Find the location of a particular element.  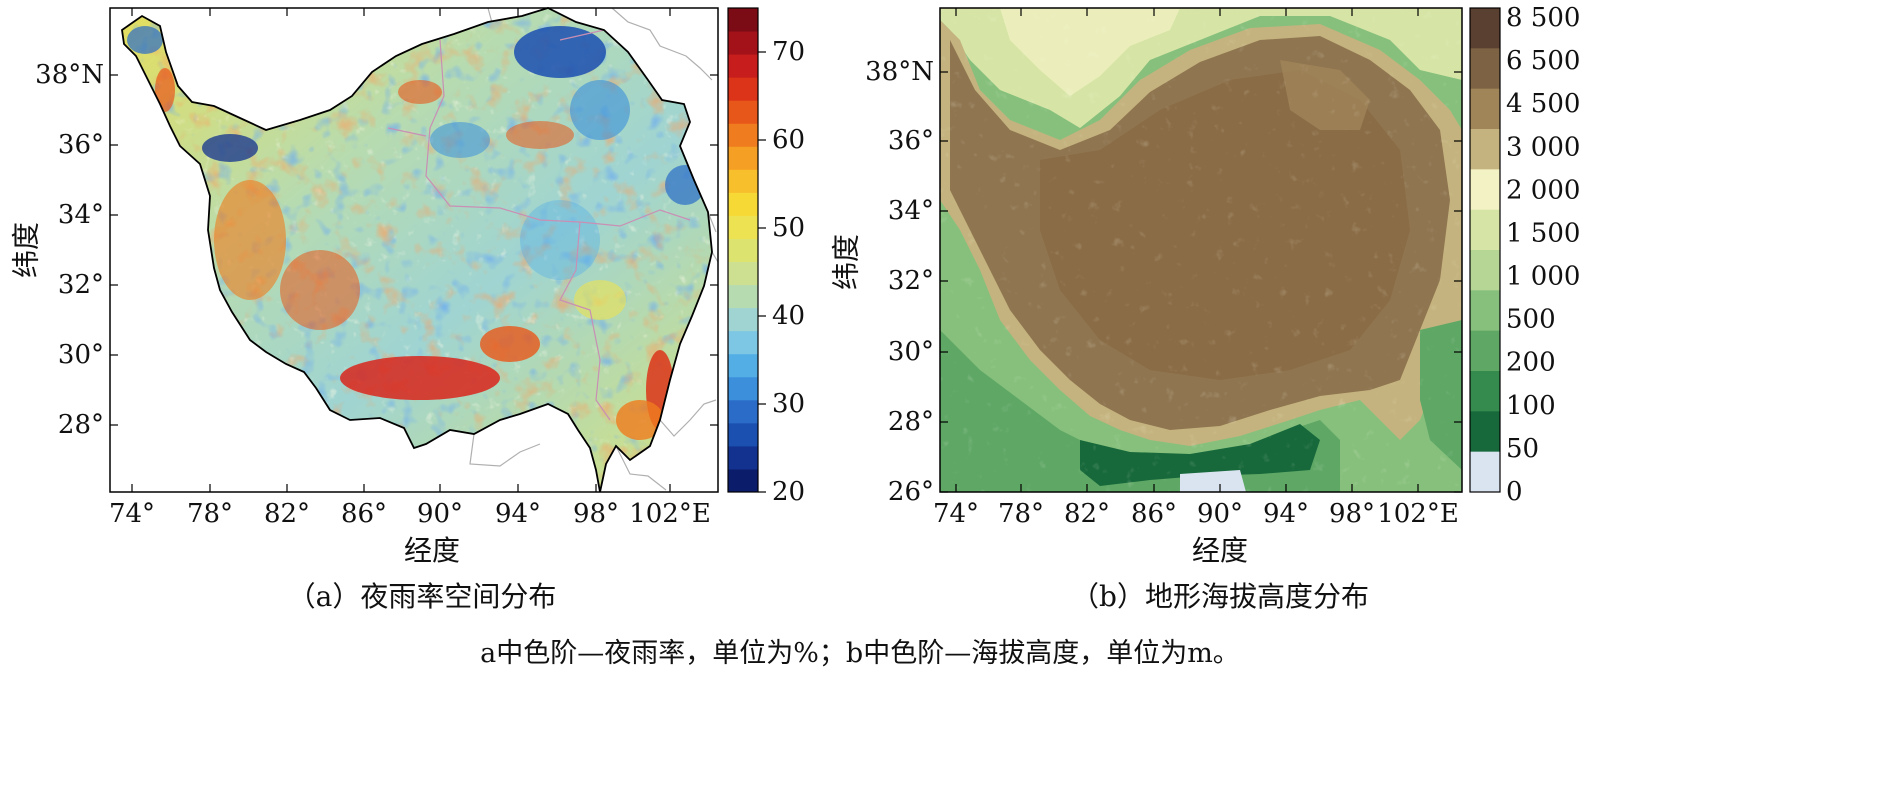

colorbar-a-label: 60 is located at coordinates (788, 140).